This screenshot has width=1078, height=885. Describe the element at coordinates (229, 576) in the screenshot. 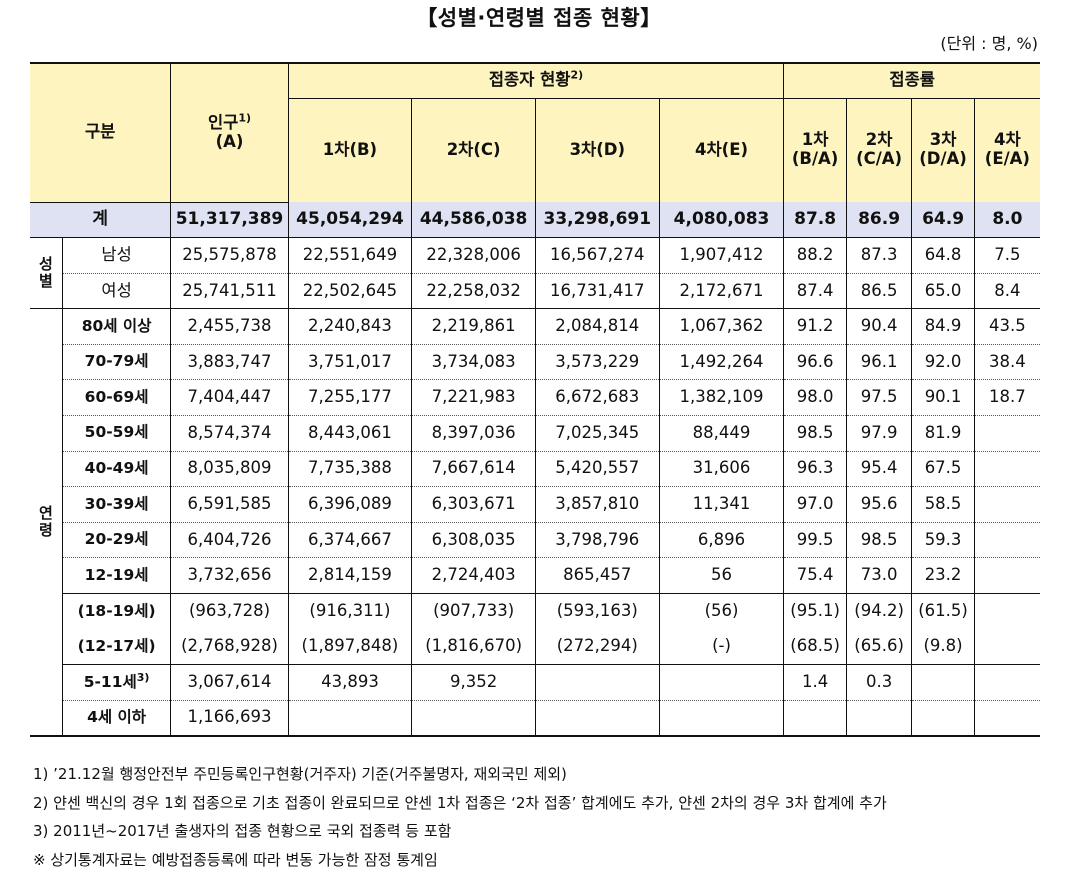

I see `cell-pop: 3,732,656` at that location.